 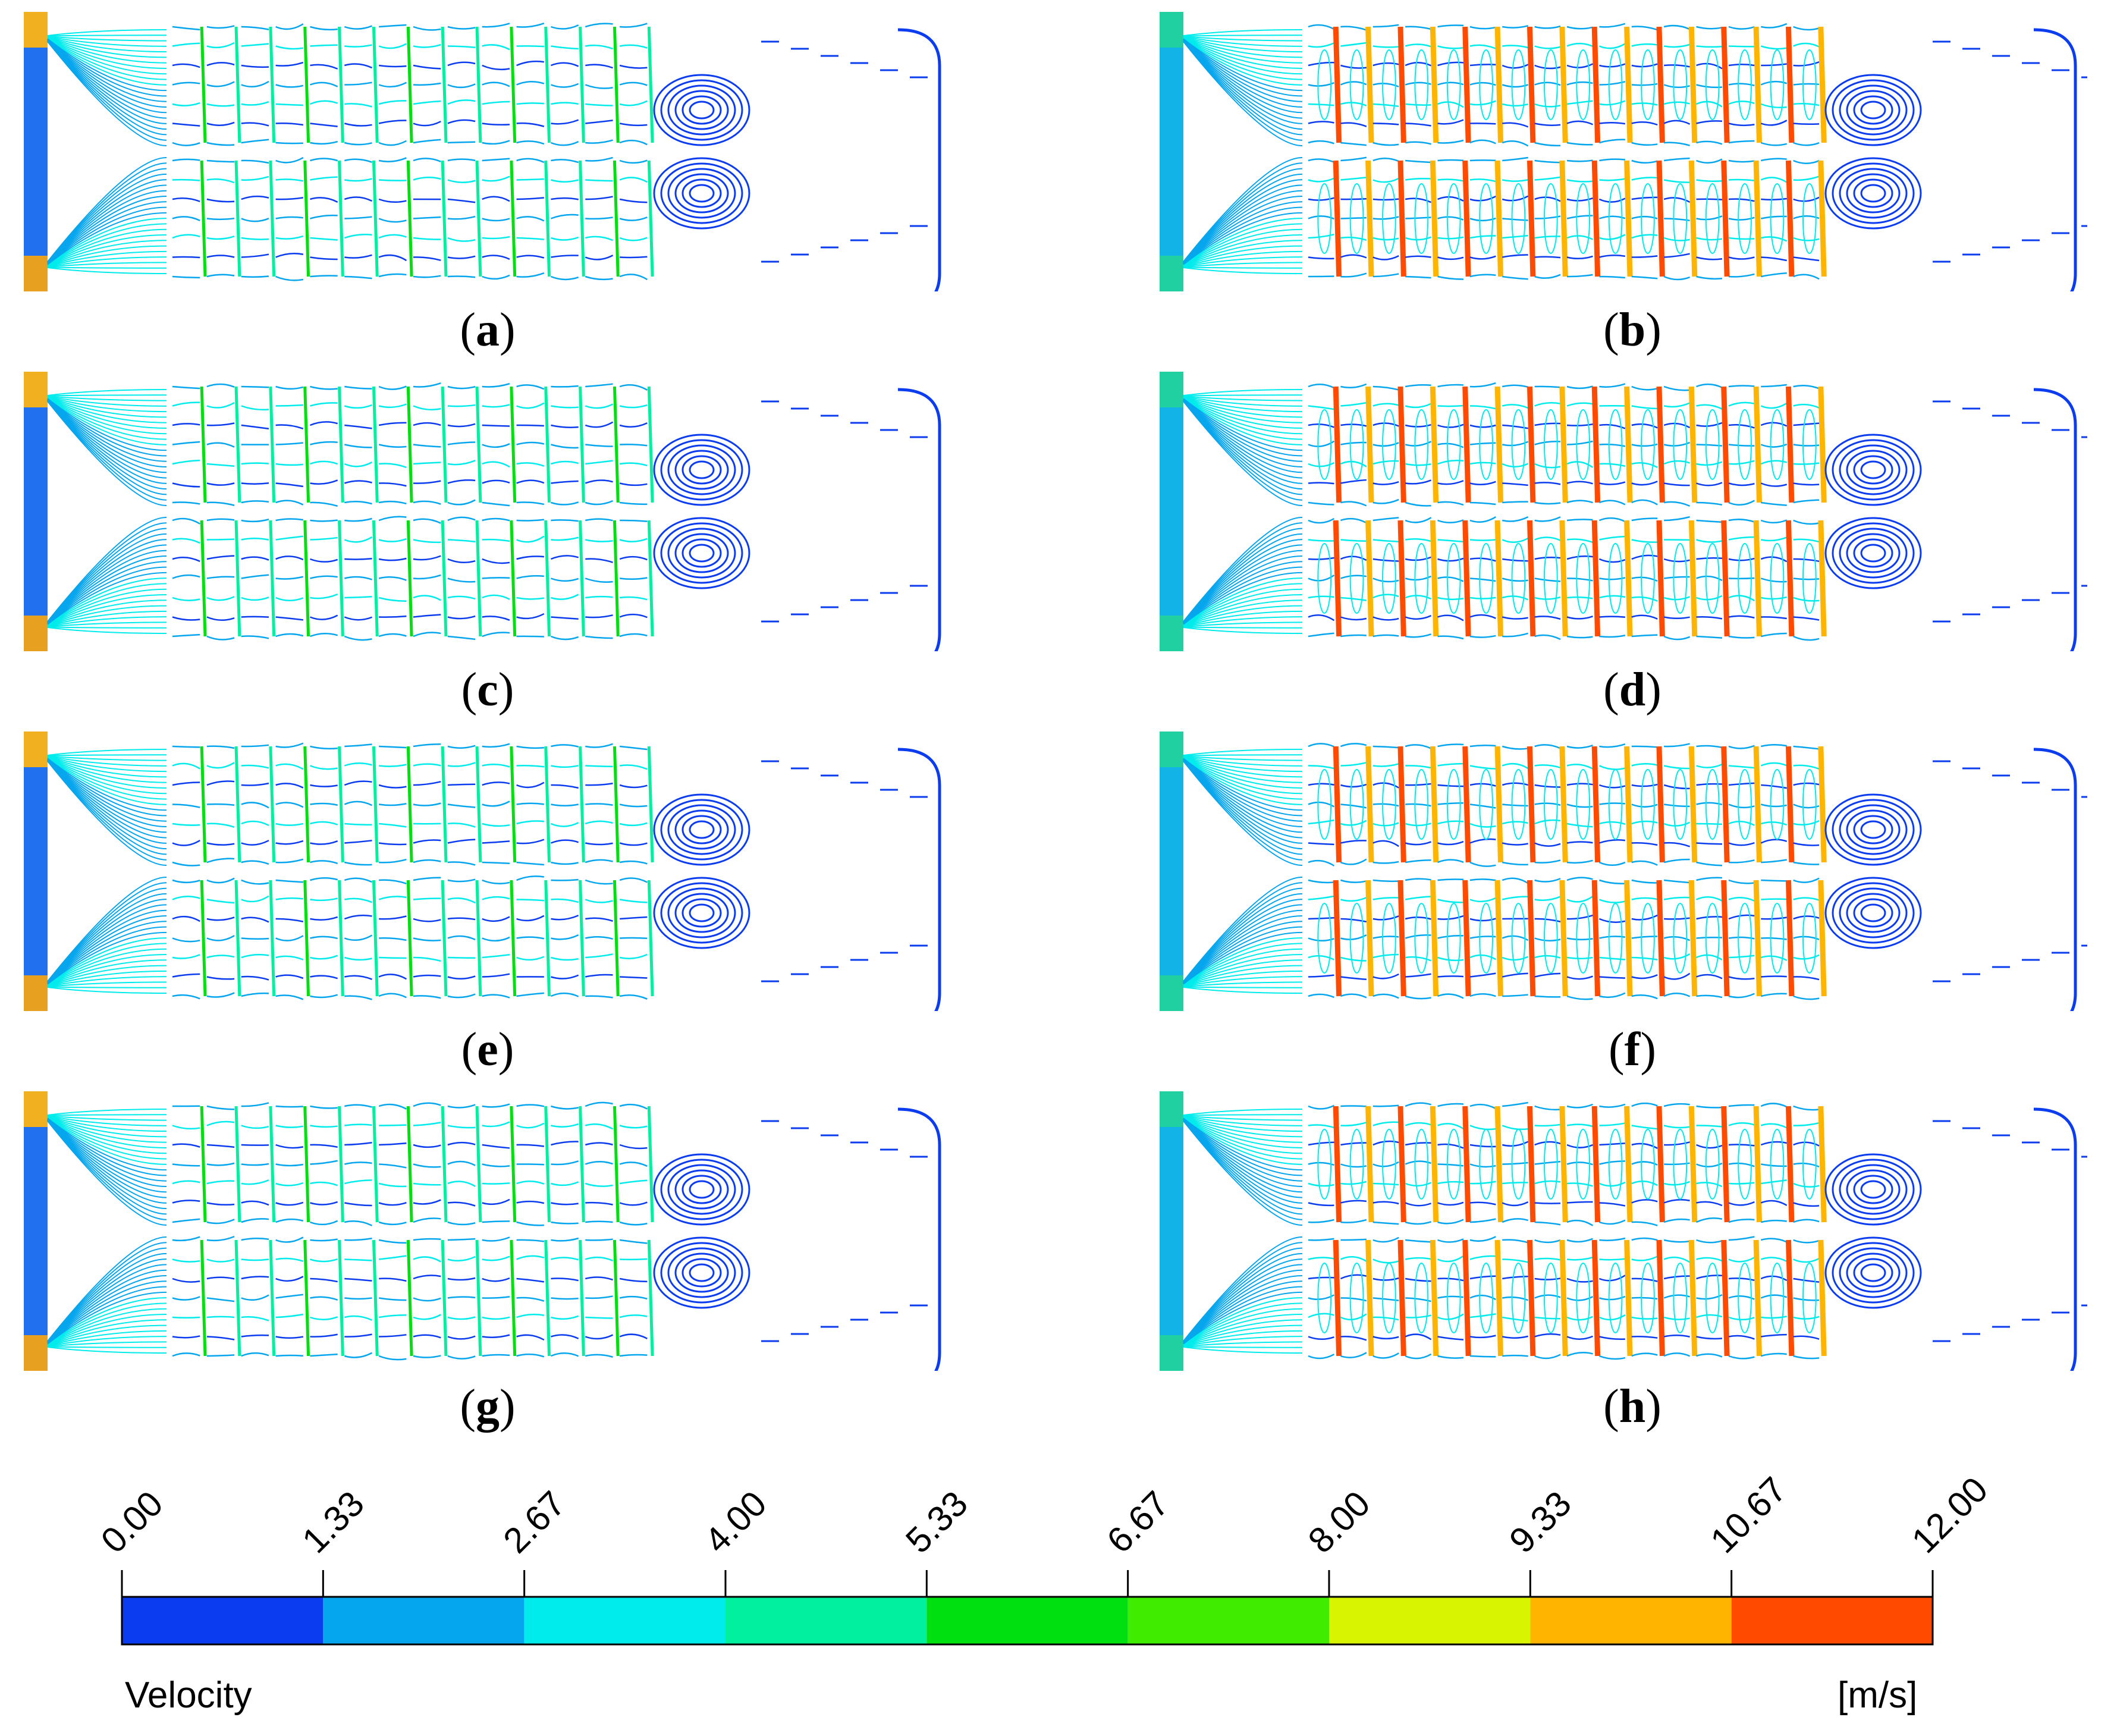 What do you see at coordinates (1632, 690) in the screenshot?
I see `caption-d: (d)` at bounding box center [1632, 690].